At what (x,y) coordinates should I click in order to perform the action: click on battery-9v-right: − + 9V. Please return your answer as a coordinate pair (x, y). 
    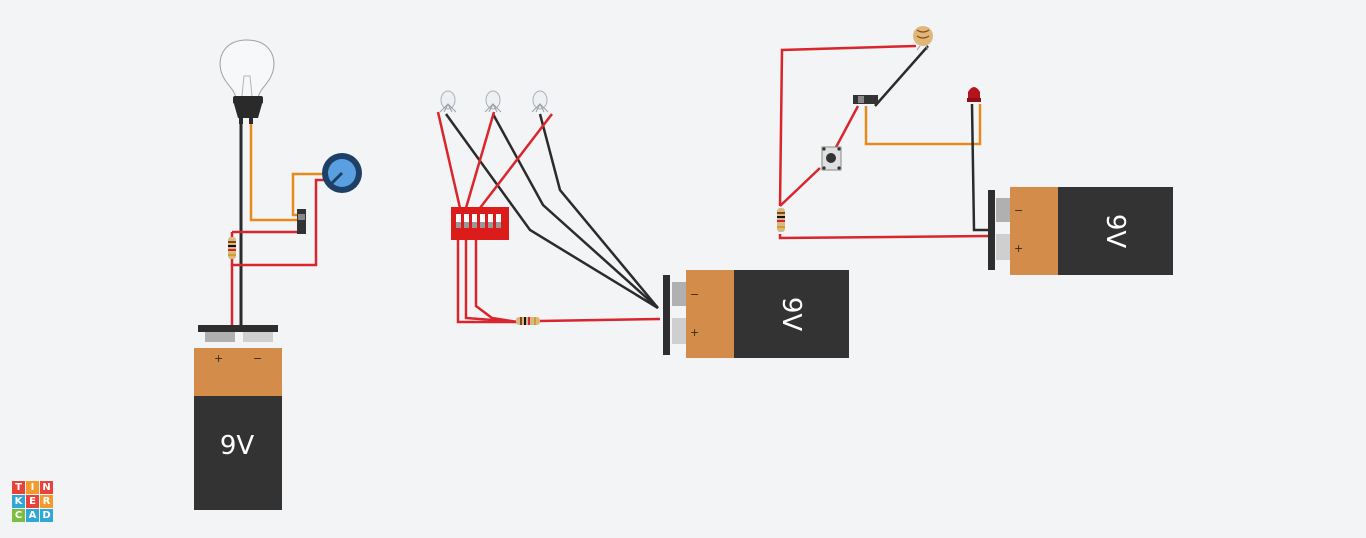
    Looking at the image, I should click on (1080, 231).